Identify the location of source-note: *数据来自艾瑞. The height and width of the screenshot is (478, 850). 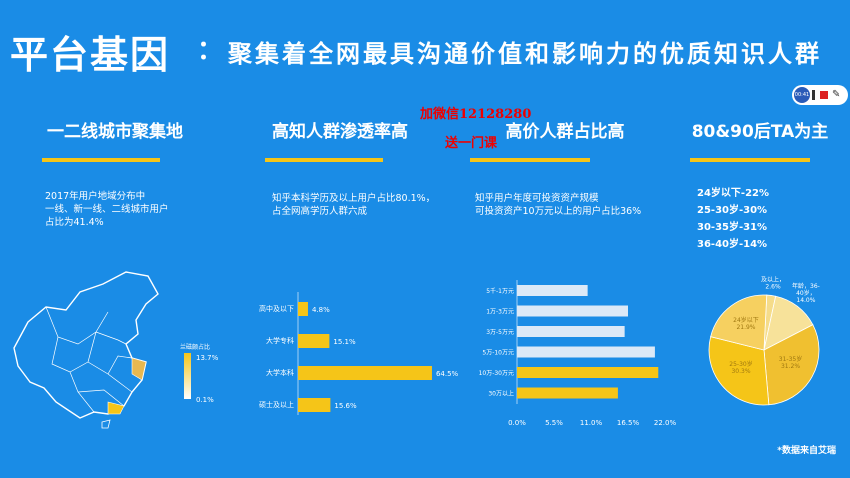
(806, 451).